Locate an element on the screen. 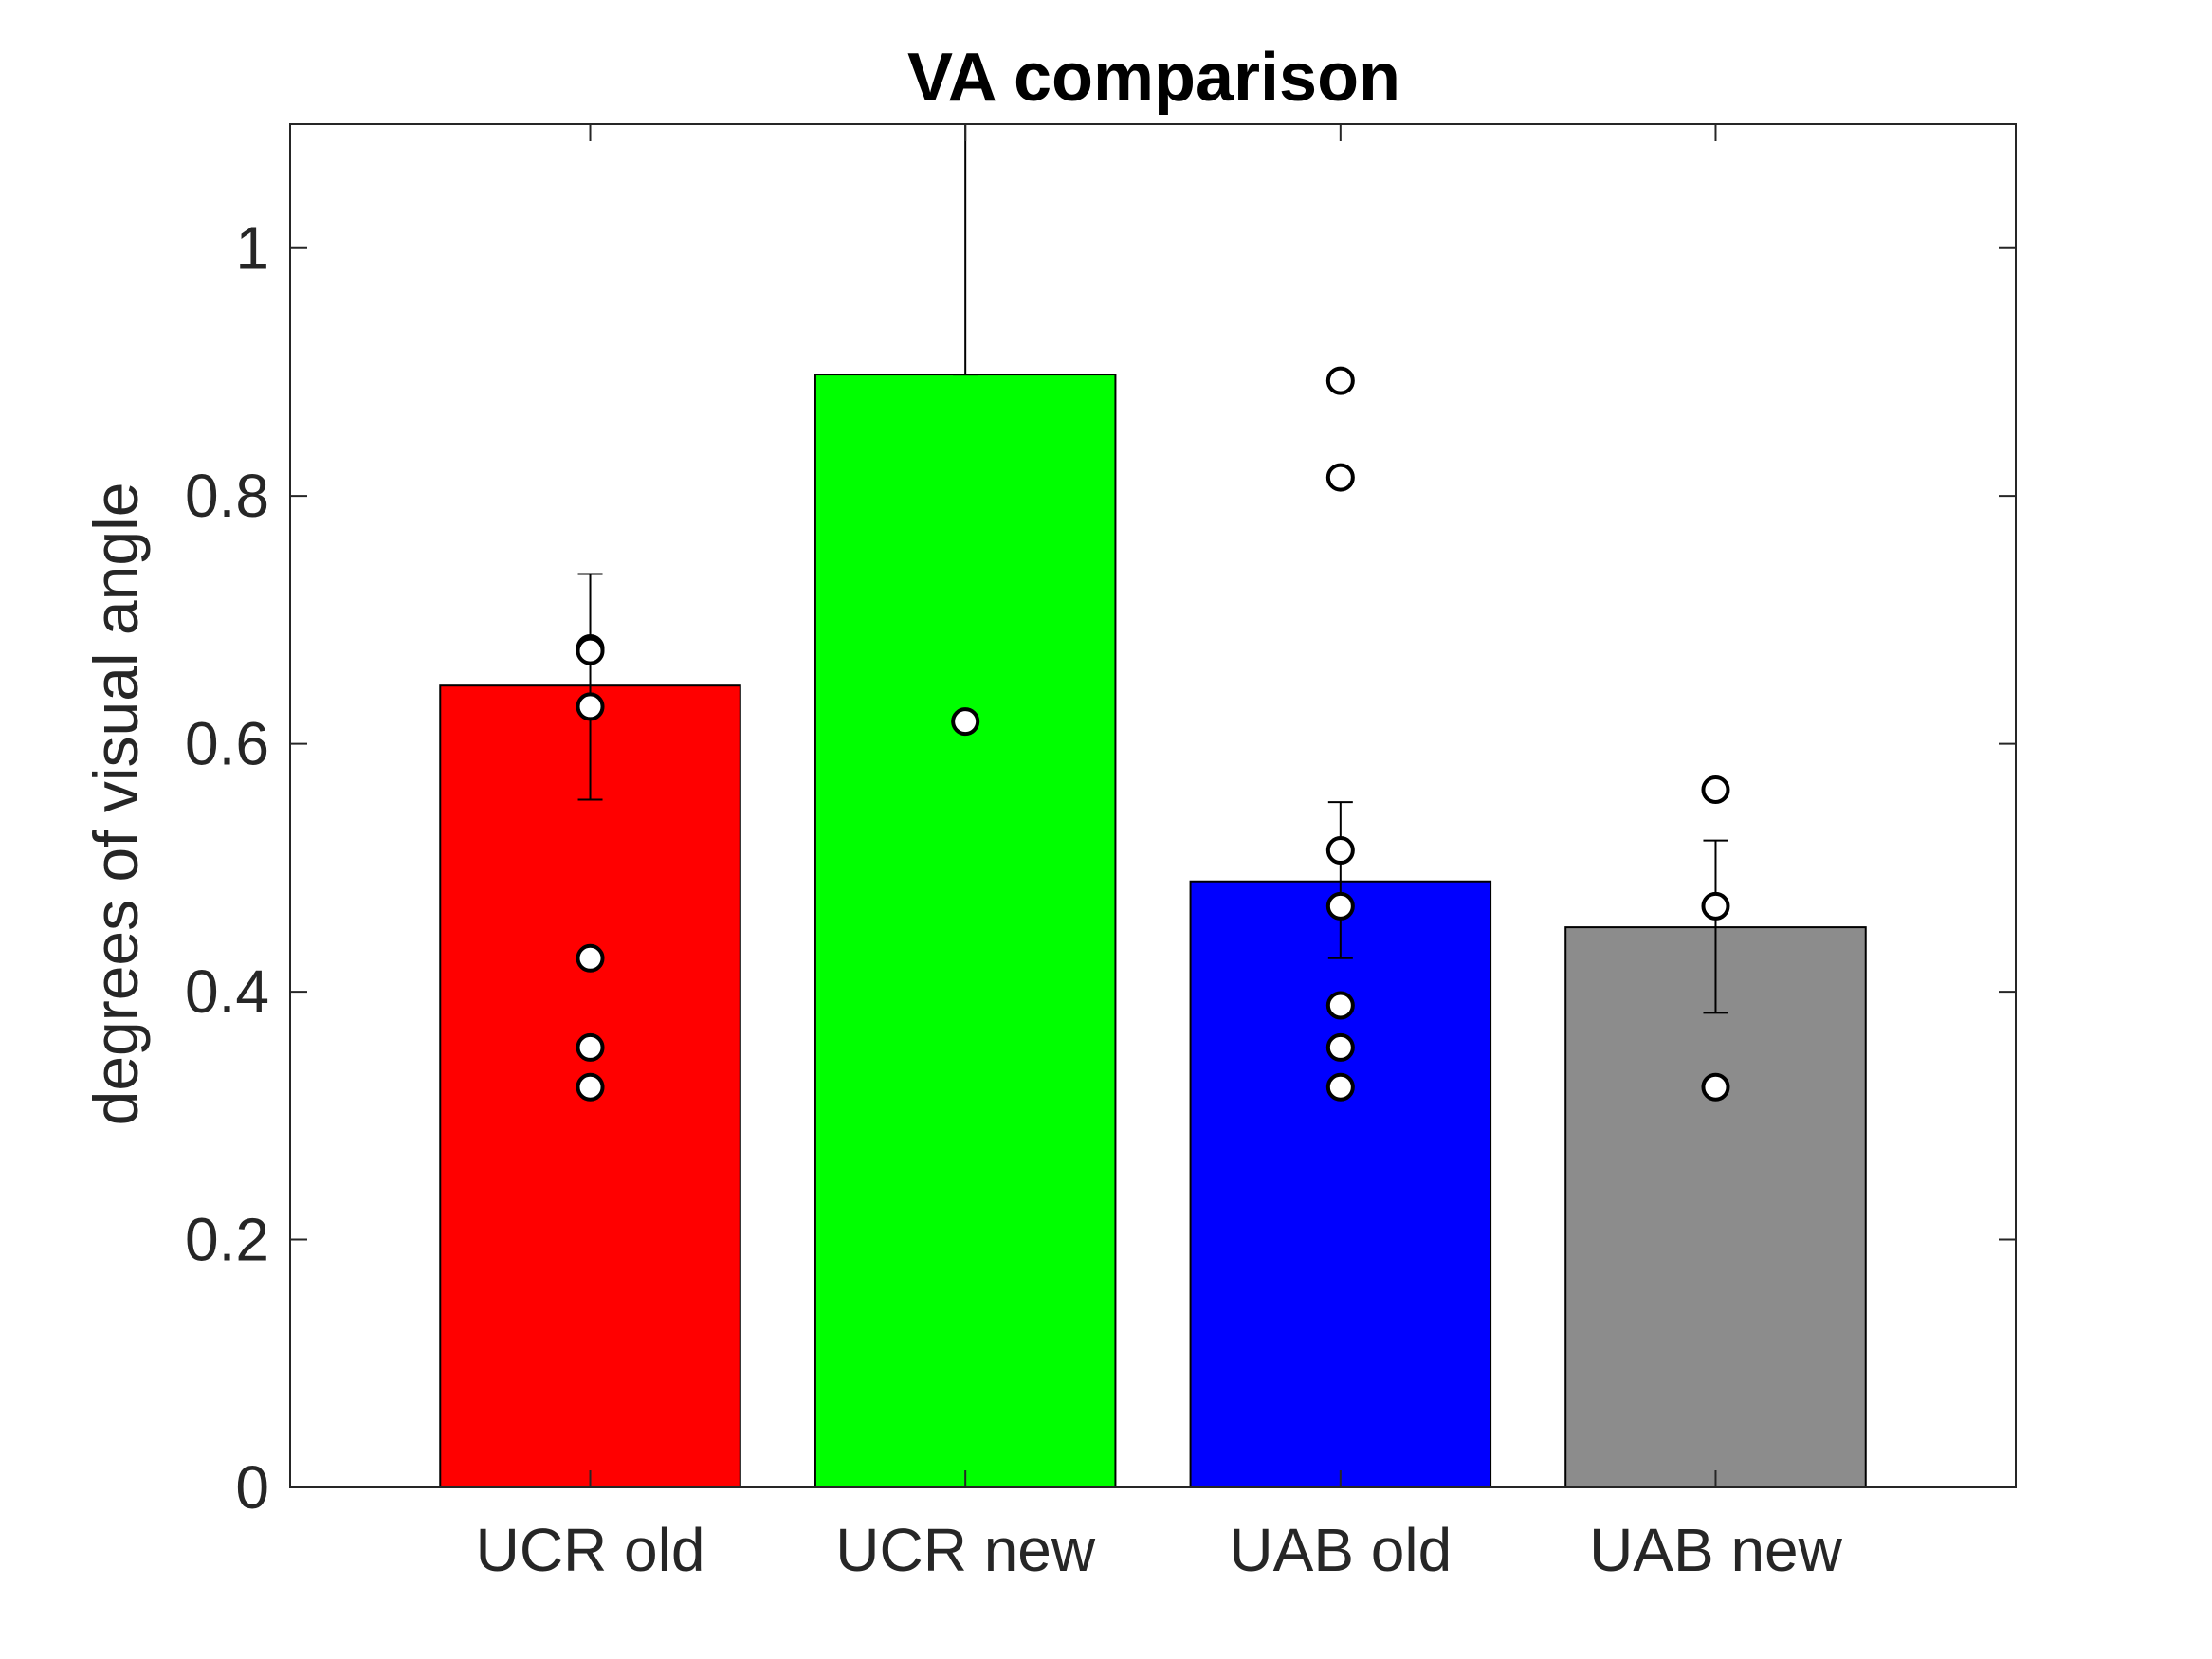  x-tick-label: UCR old is located at coordinates (590, 1550).